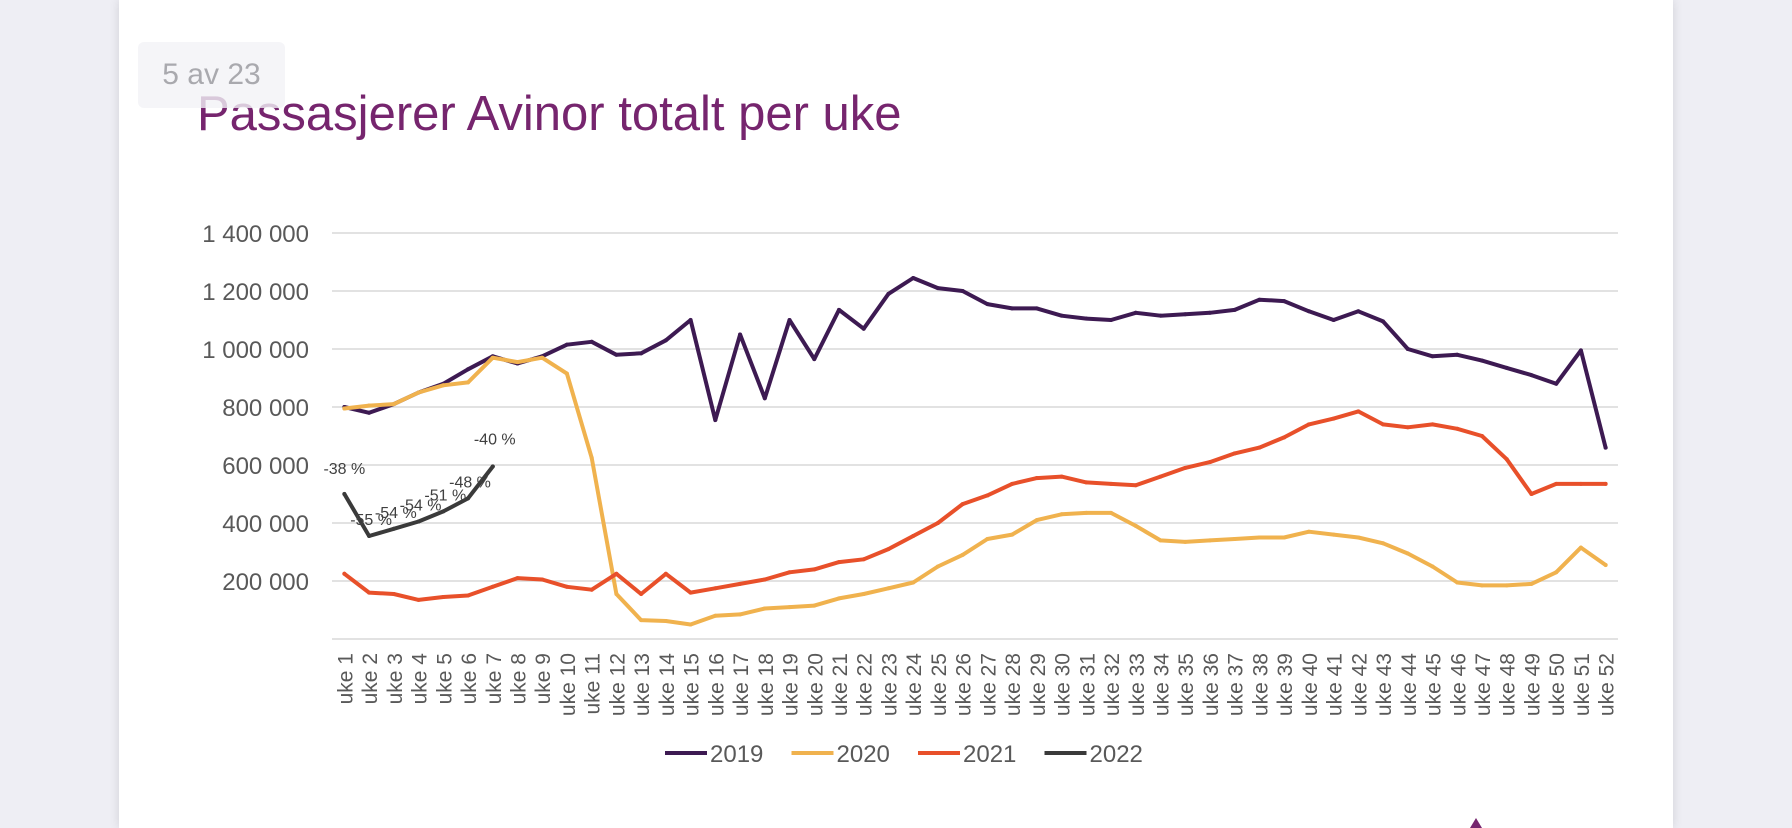 This screenshot has height=828, width=1792. What do you see at coordinates (568, 684) in the screenshot?
I see `x-tick-label: uke 10` at bounding box center [568, 684].